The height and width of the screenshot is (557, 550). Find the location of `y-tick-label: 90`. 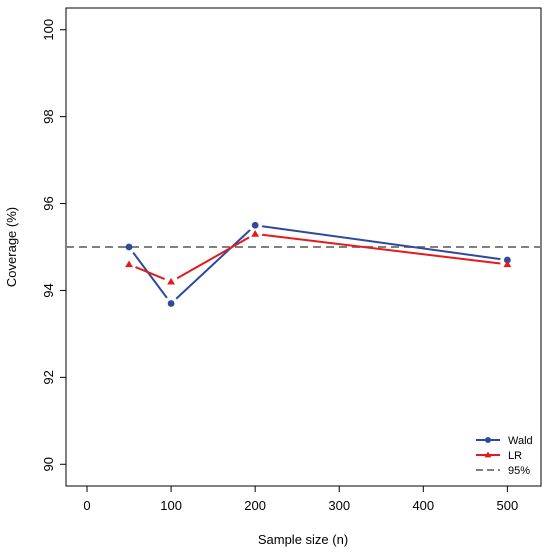

y-tick-label: 90 is located at coordinates (48, 464).